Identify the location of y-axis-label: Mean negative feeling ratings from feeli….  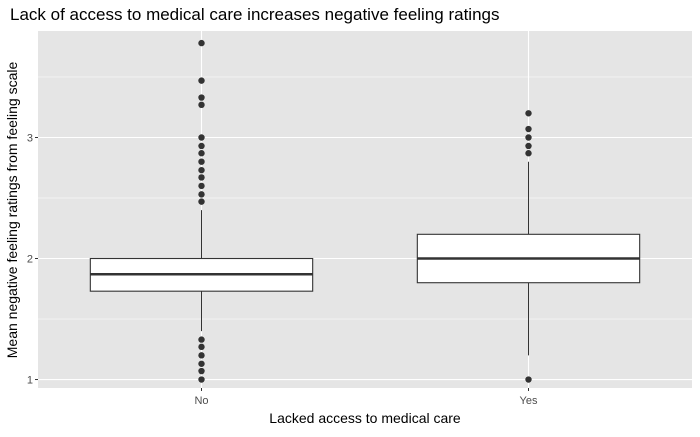
(12, 210).